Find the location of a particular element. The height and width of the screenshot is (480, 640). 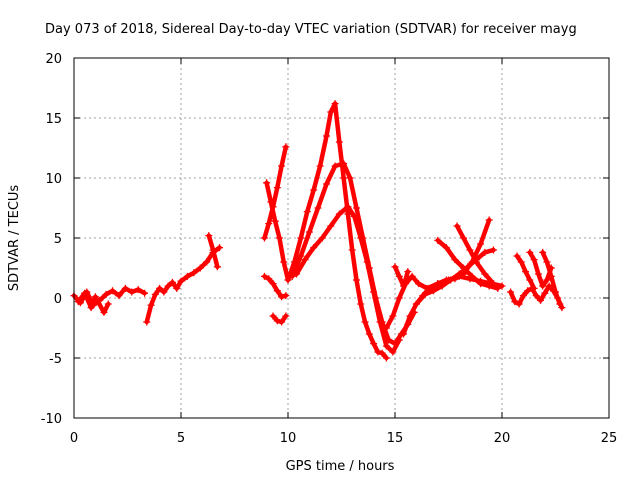

series-arc-f is located at coordinates (275, 192).